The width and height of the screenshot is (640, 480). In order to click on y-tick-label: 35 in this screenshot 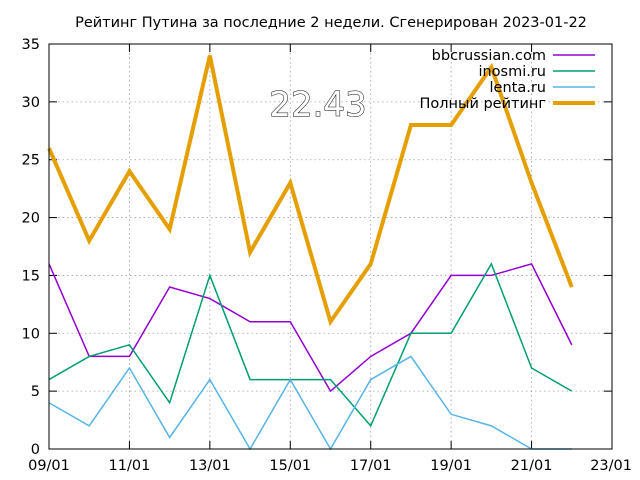, I will do `click(31, 45)`.